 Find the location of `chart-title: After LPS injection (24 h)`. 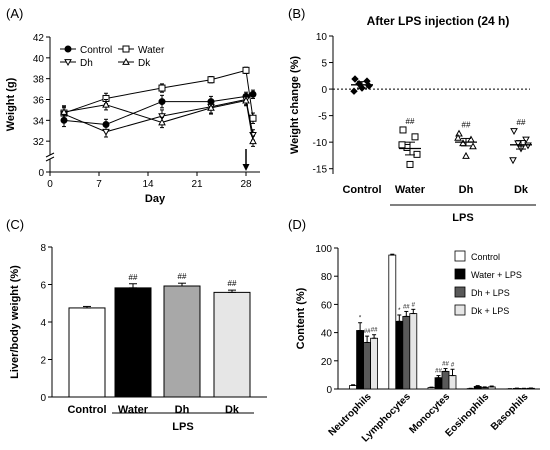

chart-title: After LPS injection (24 h) is located at coordinates (438, 21).